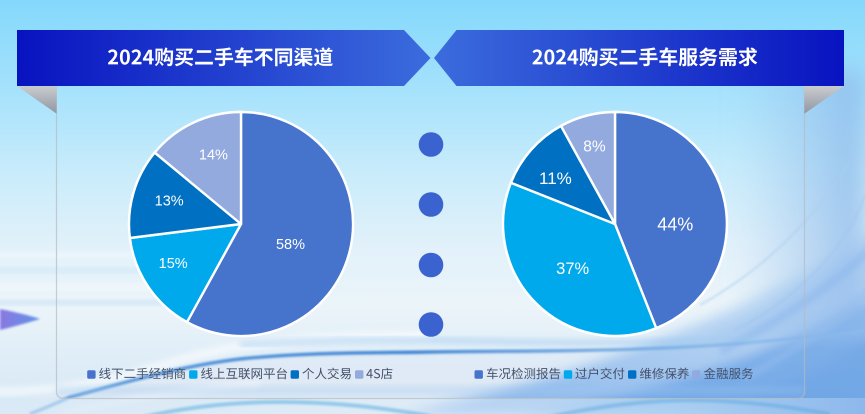  What do you see at coordinates (169, 202) in the screenshot?
I see `svg-text: 13%` at bounding box center [169, 202].